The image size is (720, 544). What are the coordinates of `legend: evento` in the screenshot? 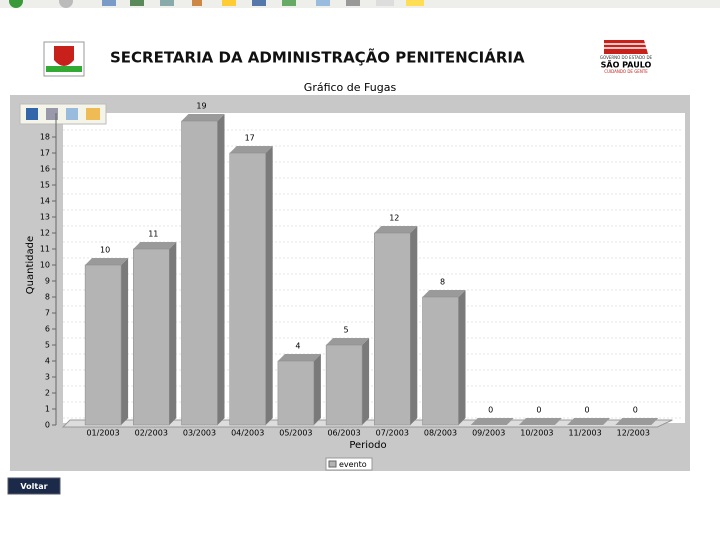 It's located at (349, 464).